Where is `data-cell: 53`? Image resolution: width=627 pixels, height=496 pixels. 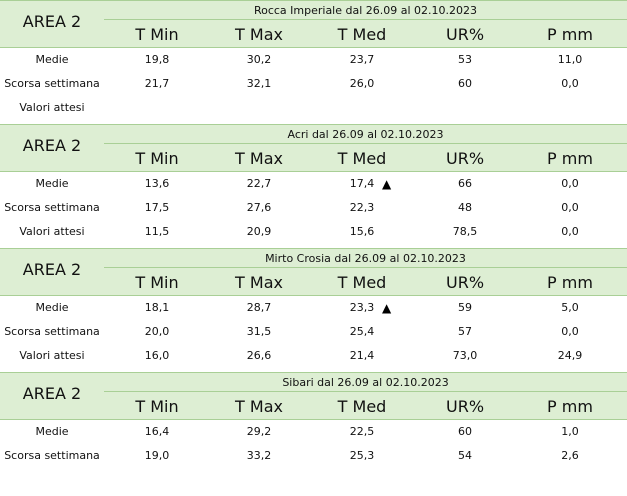 data-cell: 53 is located at coordinates (465, 59).